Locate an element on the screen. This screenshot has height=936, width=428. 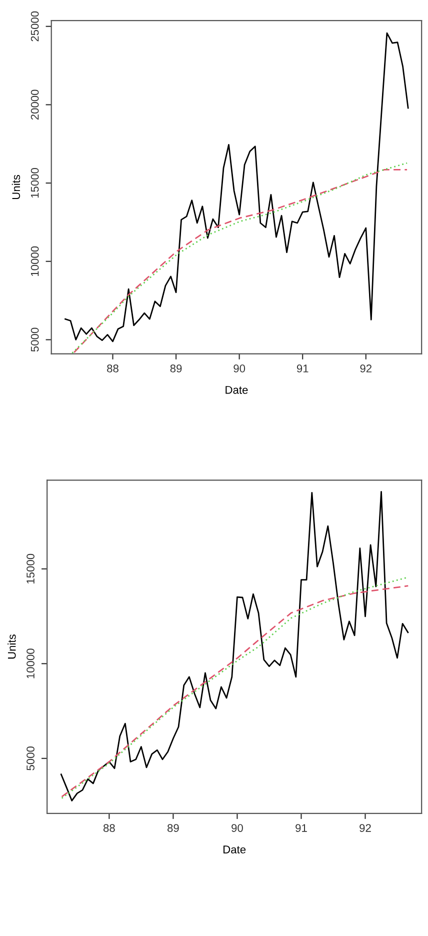
y-tick-label: 25000 is located at coordinates (34, 26).